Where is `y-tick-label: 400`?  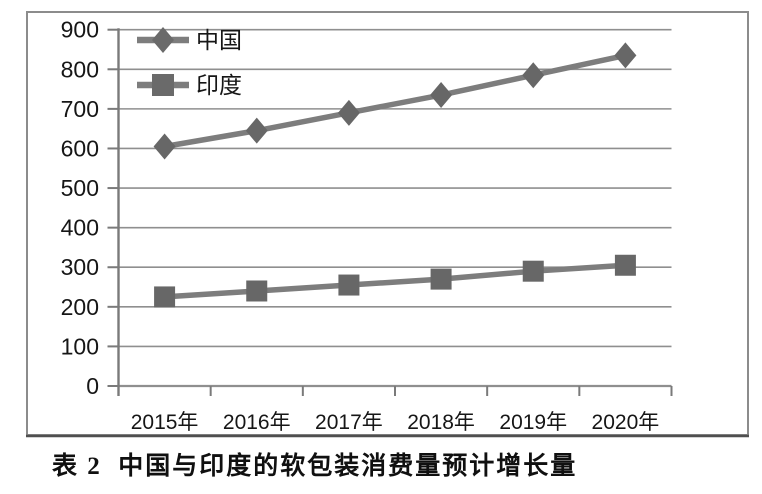 y-tick-label: 400 is located at coordinates (80, 228).